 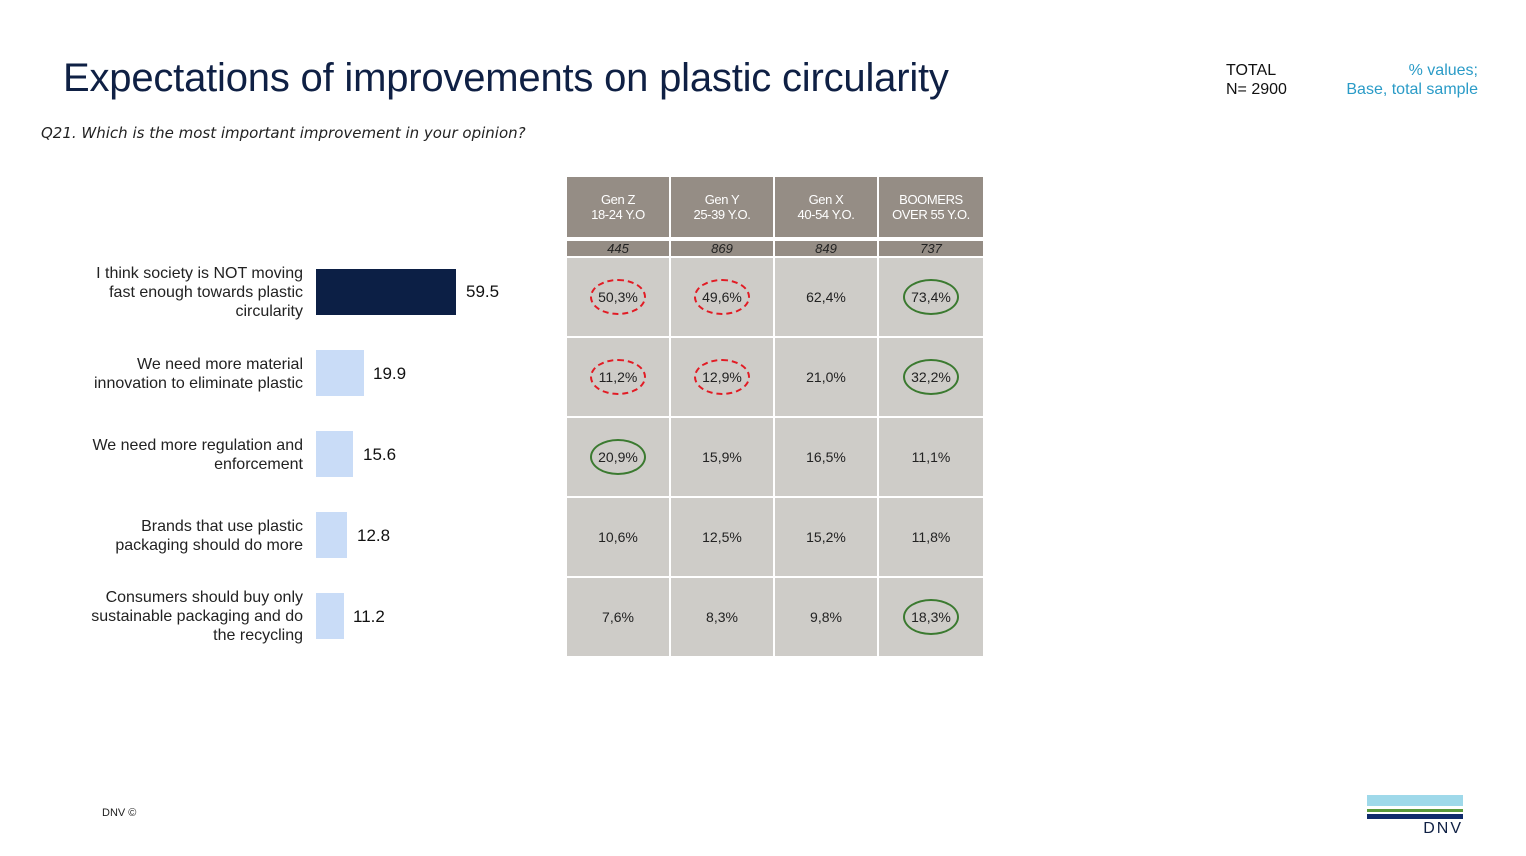 I want to click on table-cell: 20,9%, so click(x=619, y=457).